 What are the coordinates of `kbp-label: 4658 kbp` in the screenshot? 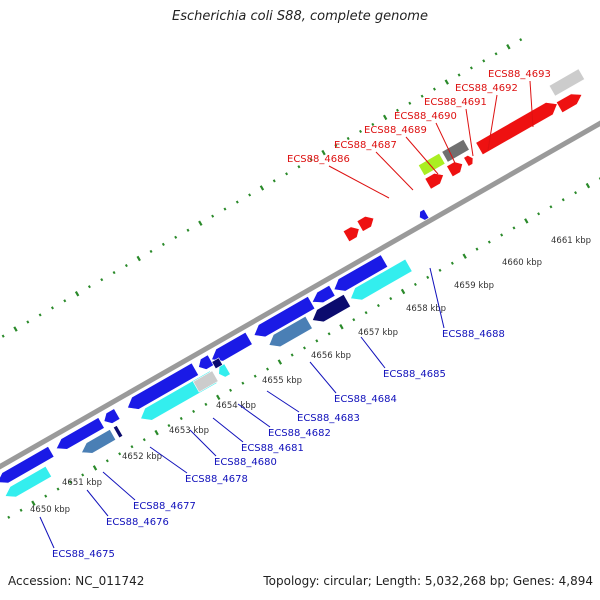 It's located at (426, 309).